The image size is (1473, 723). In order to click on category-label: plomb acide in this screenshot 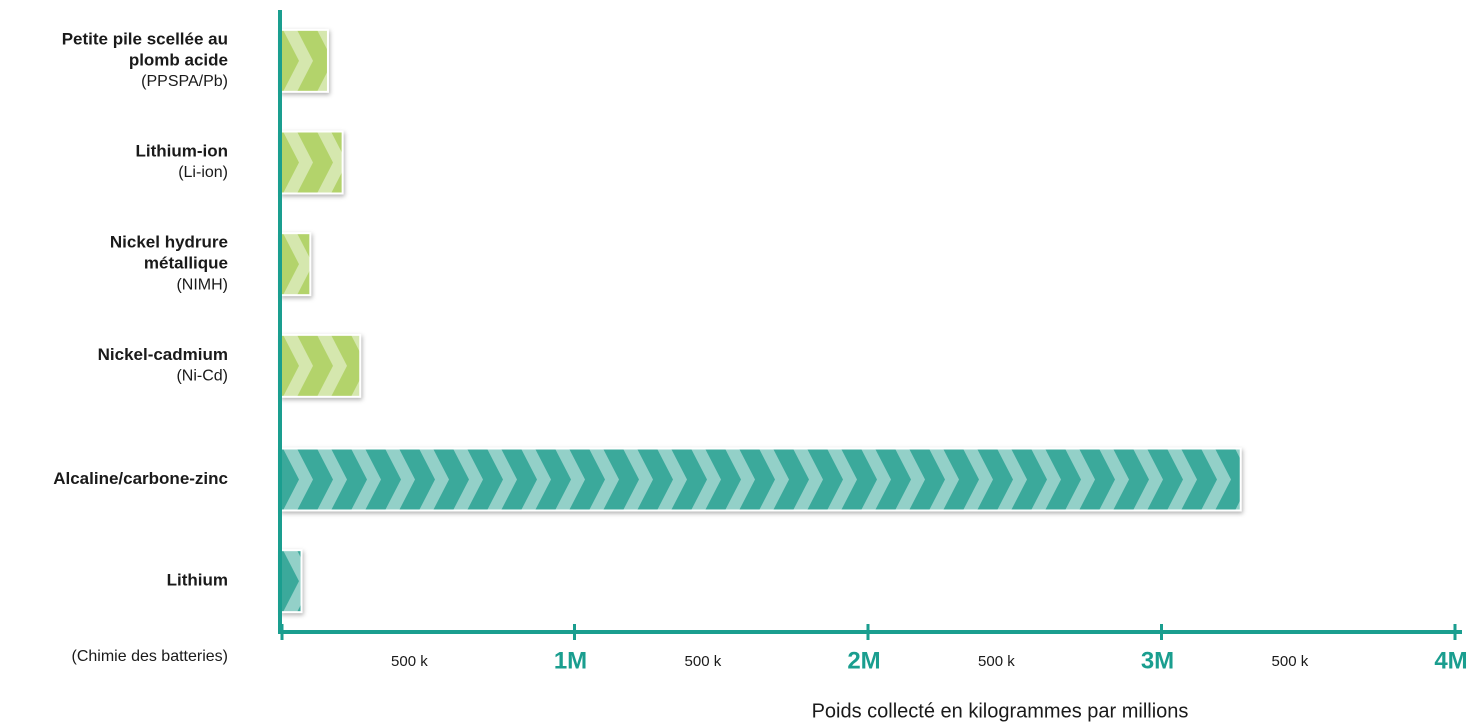, I will do `click(178, 59)`.